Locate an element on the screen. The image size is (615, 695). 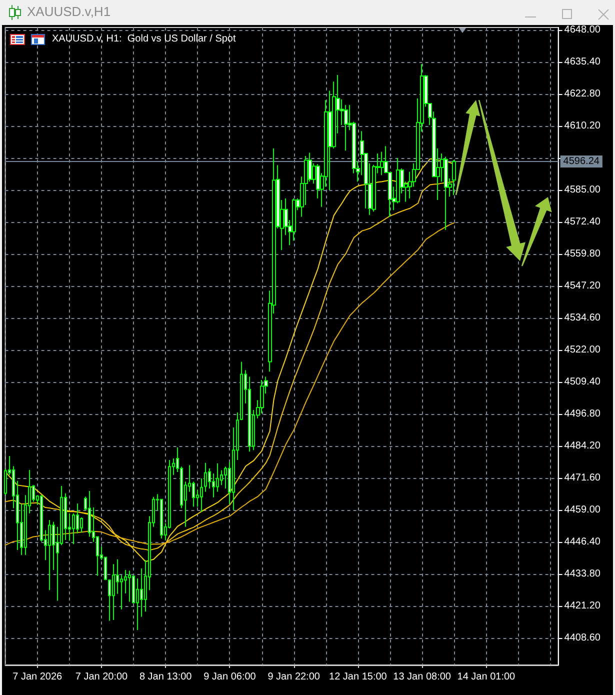
y-tick-label: 4496.80 is located at coordinates (582, 414).